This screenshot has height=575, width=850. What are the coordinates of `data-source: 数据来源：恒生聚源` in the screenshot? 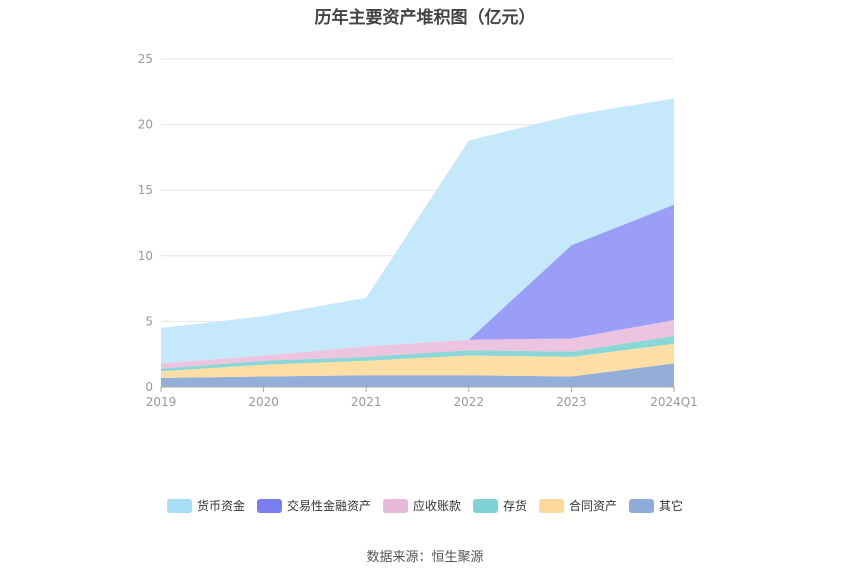 It's located at (425, 557).